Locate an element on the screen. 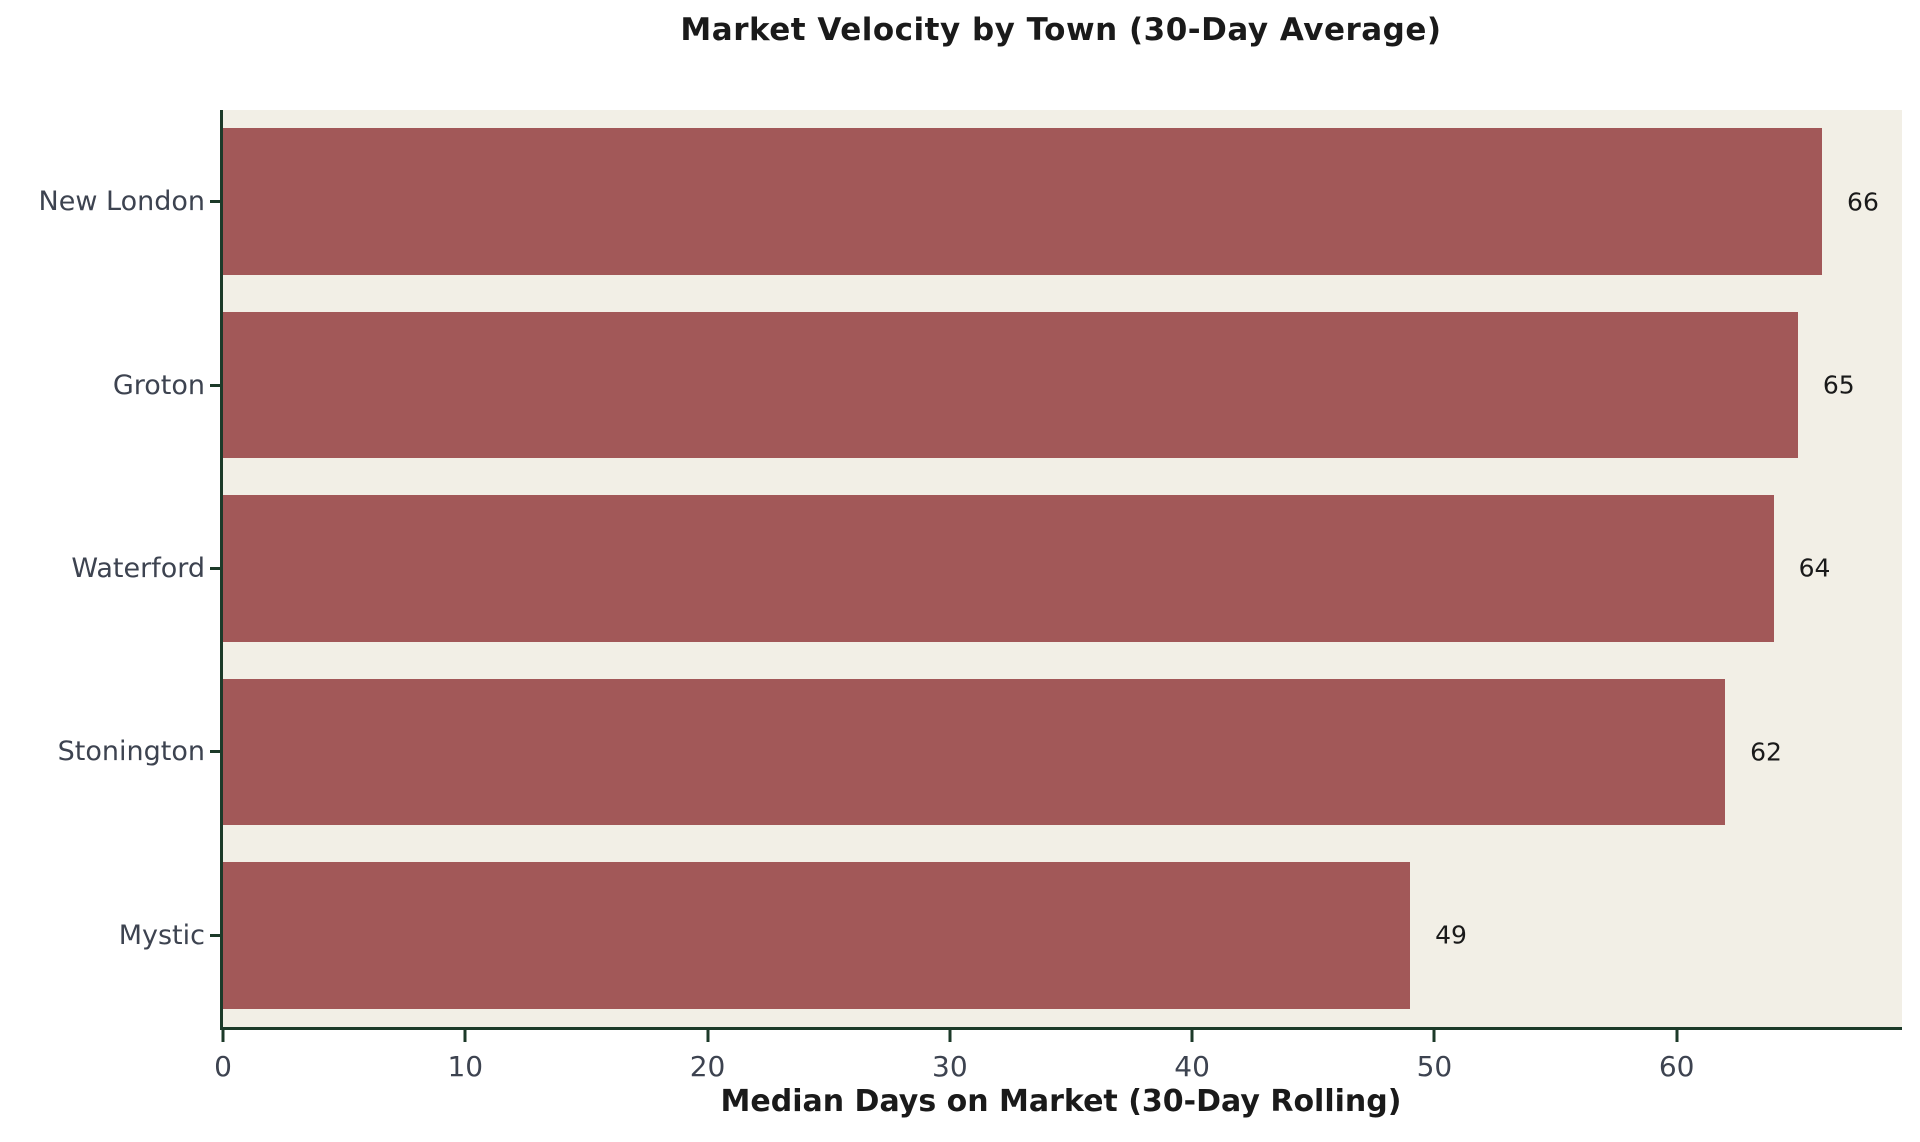 Image resolution: width=1920 pixels, height=1142 pixels. bar-row-stonington: 62 is located at coordinates (1062, 751).